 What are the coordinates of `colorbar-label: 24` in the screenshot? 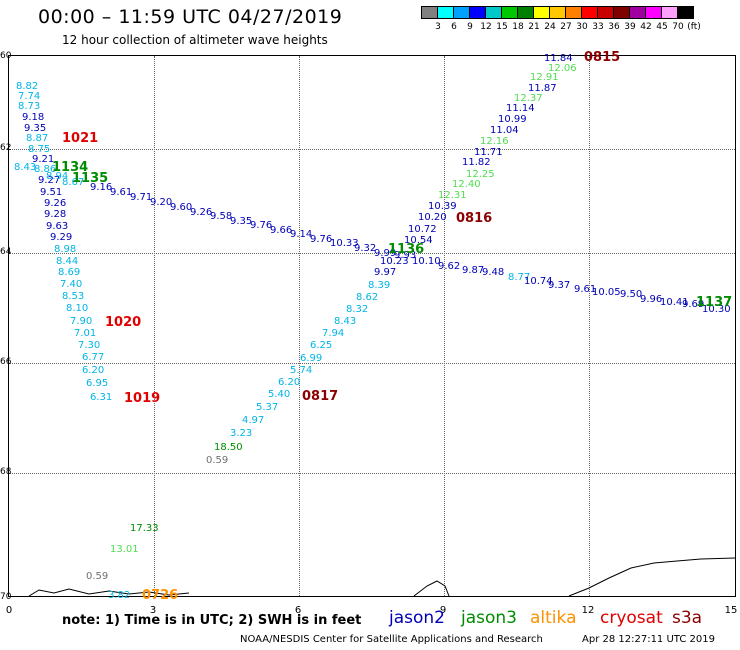 It's located at (550, 27).